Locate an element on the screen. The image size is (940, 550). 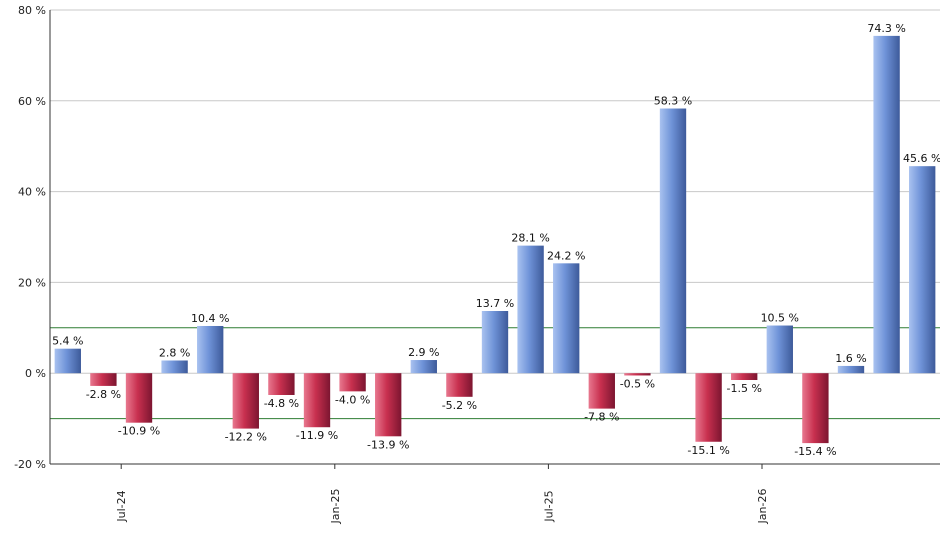
y-tick-label: 0 % is located at coordinates (35, 373).